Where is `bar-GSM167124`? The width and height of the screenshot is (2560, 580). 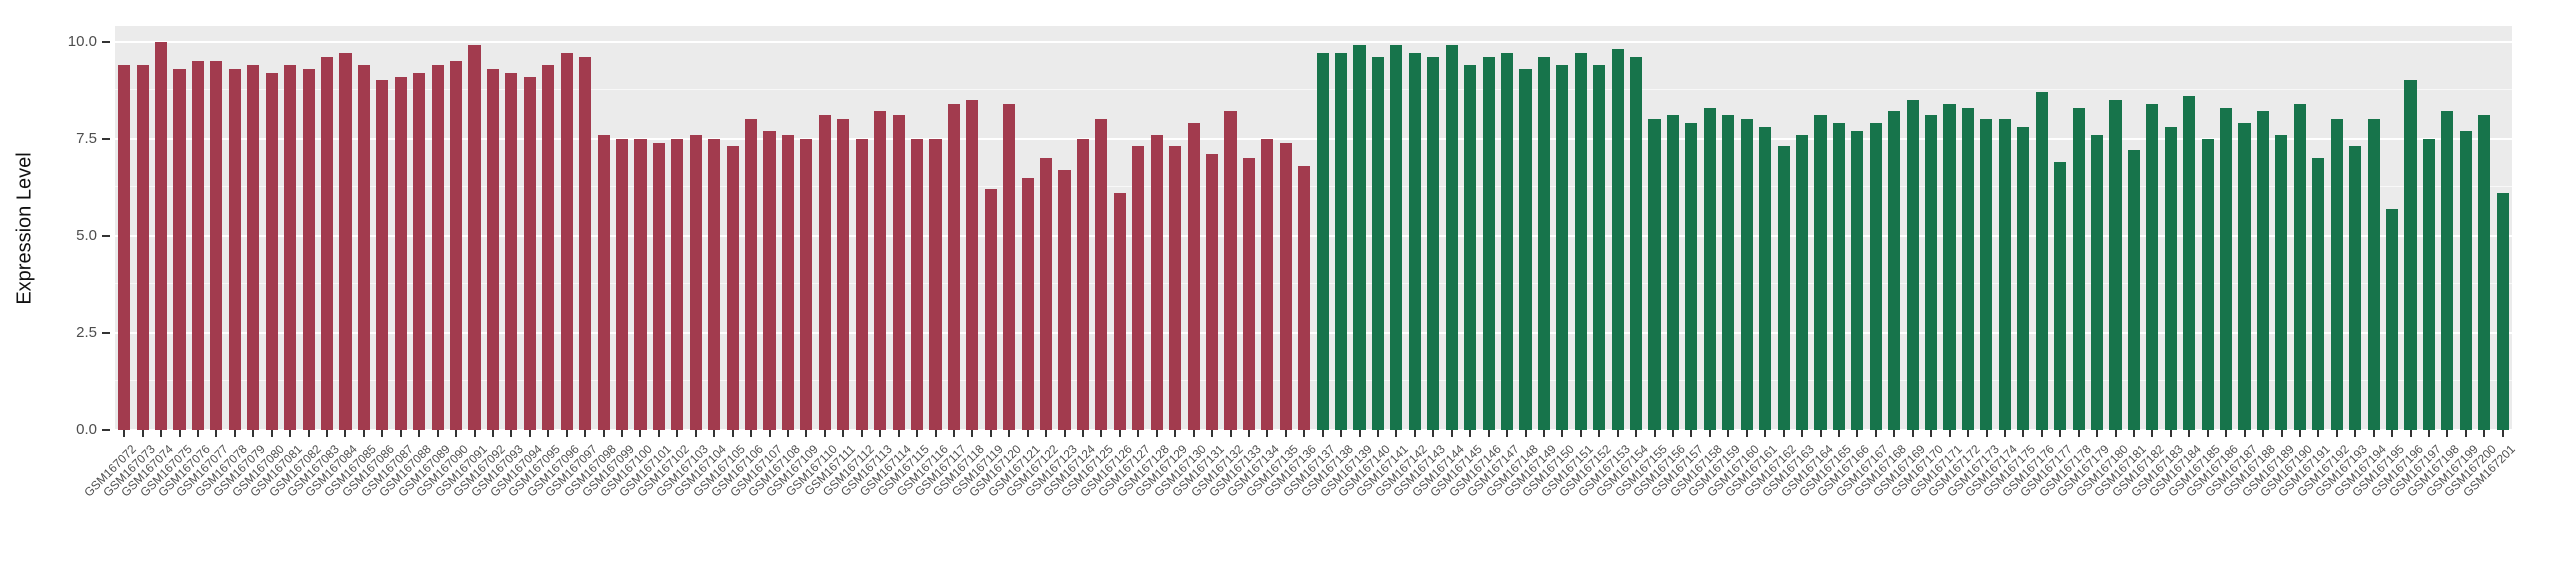 bar-GSM167124 is located at coordinates (1083, 284).